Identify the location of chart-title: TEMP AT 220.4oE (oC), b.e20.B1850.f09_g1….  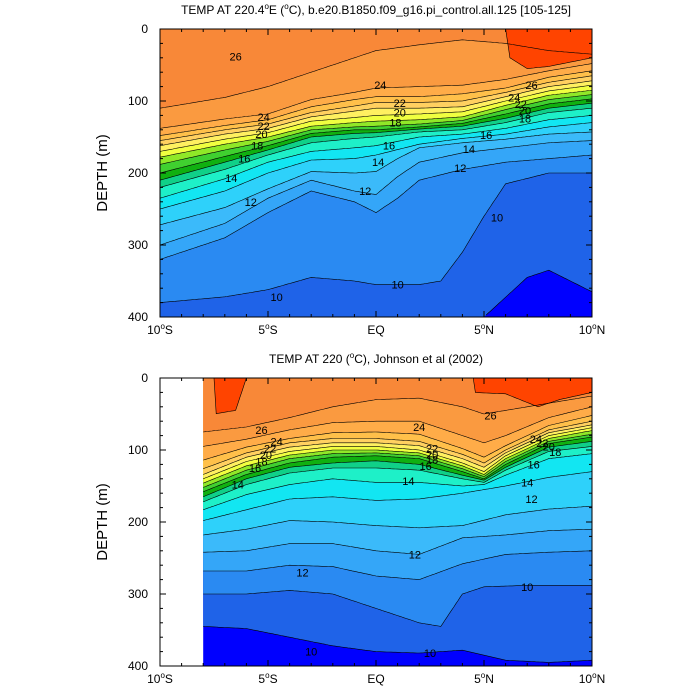
(376, 9).